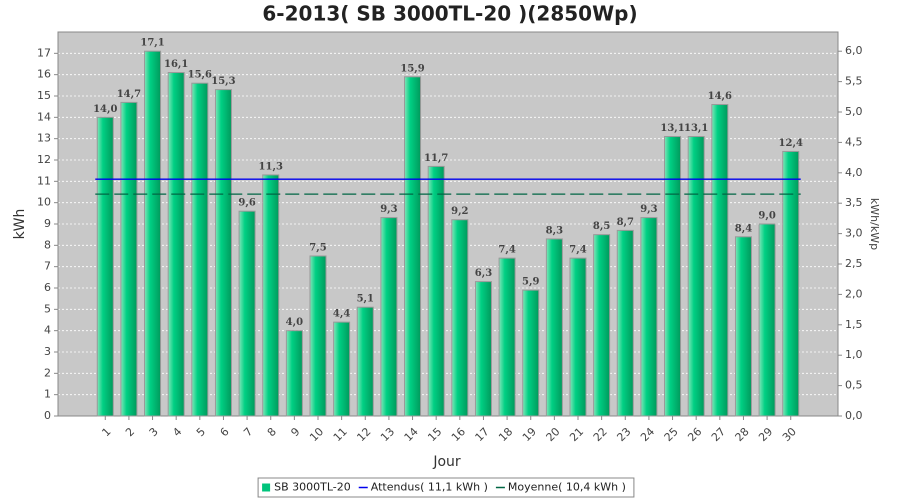 The width and height of the screenshot is (900, 500). I want to click on value-label: 14,7, so click(129, 94).